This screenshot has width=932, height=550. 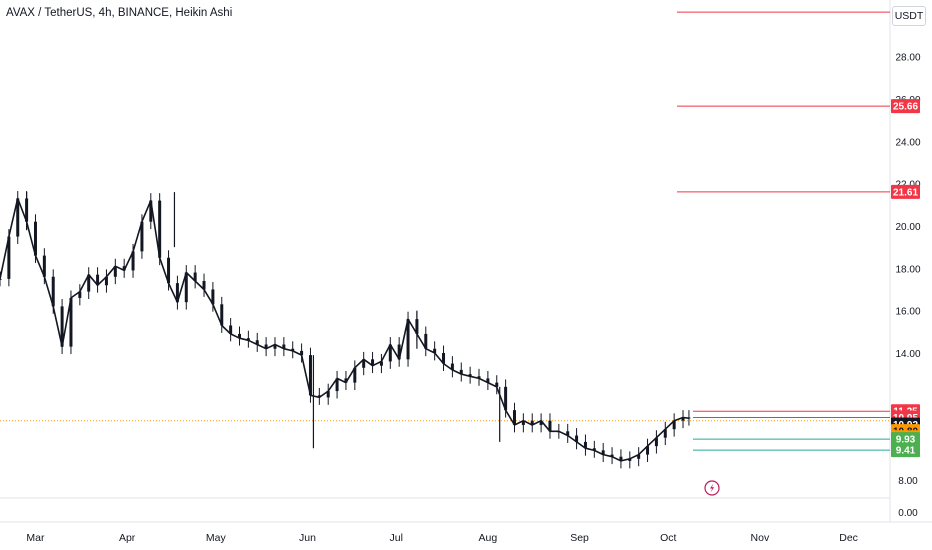 I want to click on x-tick-label: Jul, so click(x=395, y=538).